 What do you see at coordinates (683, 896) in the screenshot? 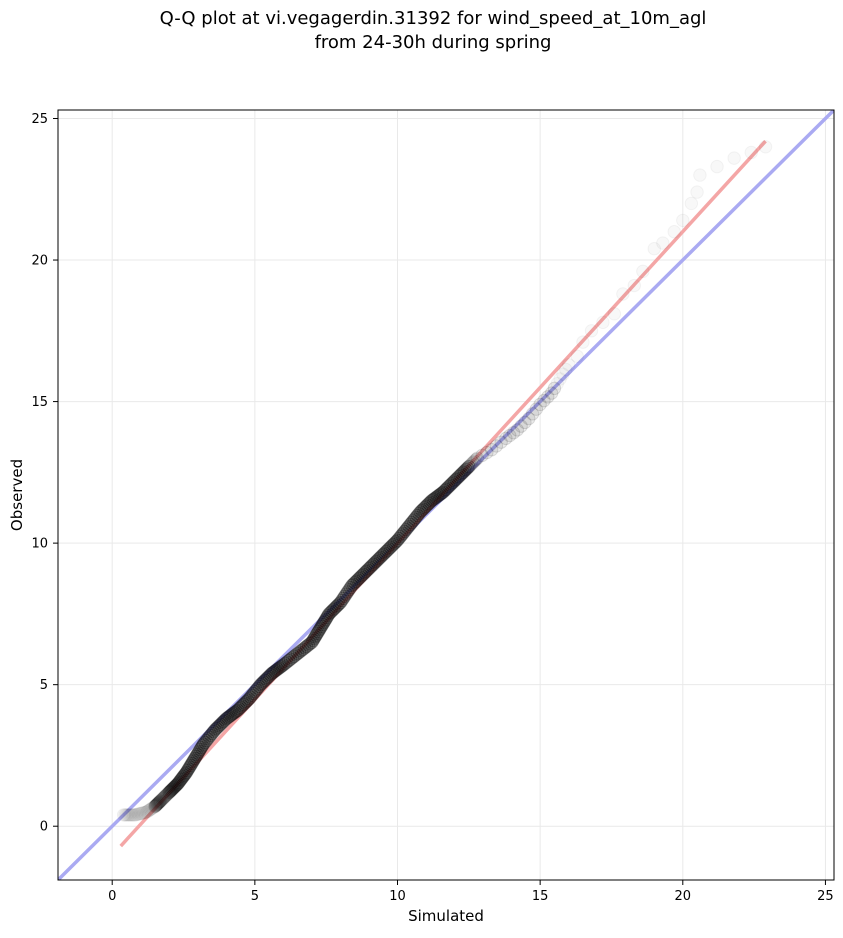
I see `x-tick-label: 20` at bounding box center [683, 896].